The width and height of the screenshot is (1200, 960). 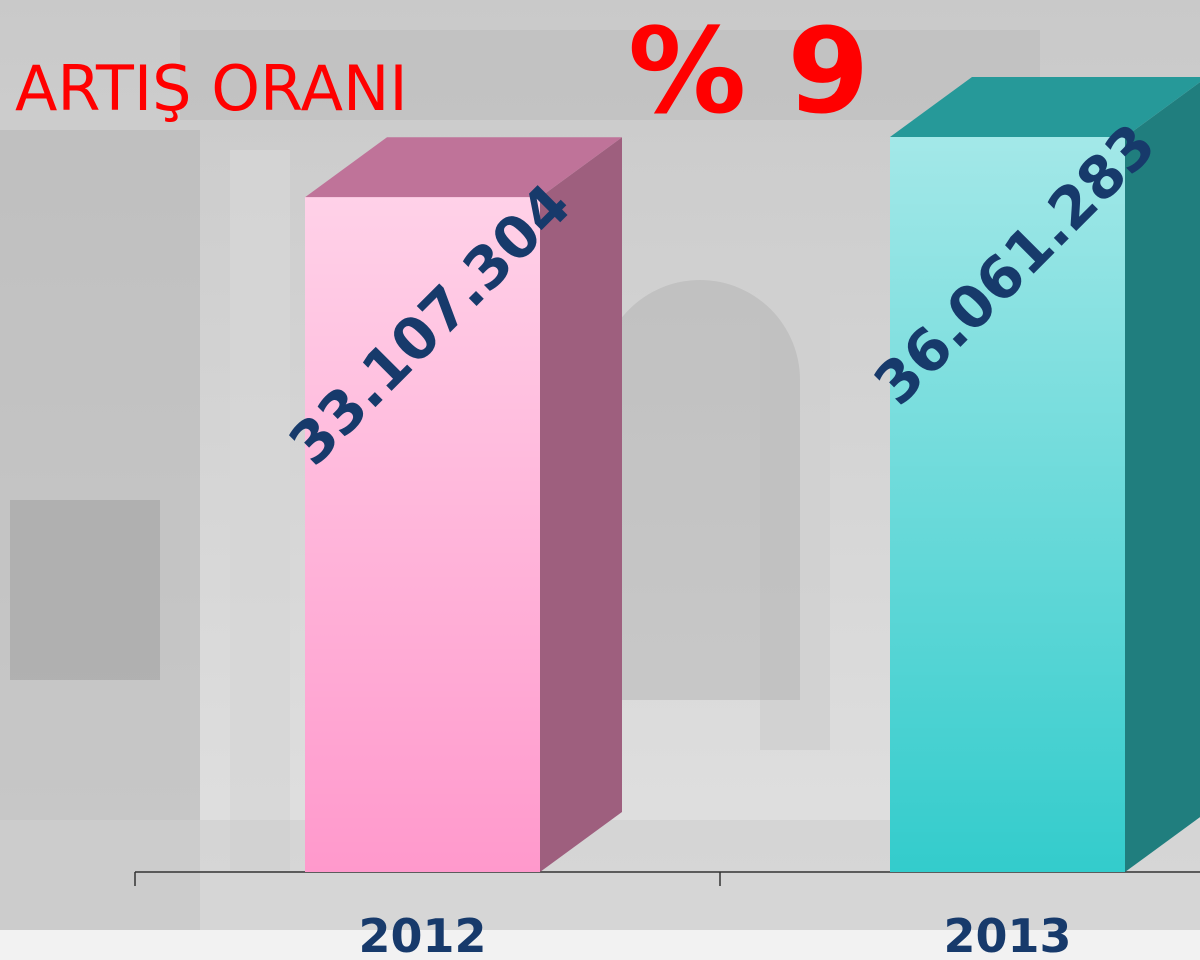 I want to click on annotation: % 9, so click(x=748, y=71).